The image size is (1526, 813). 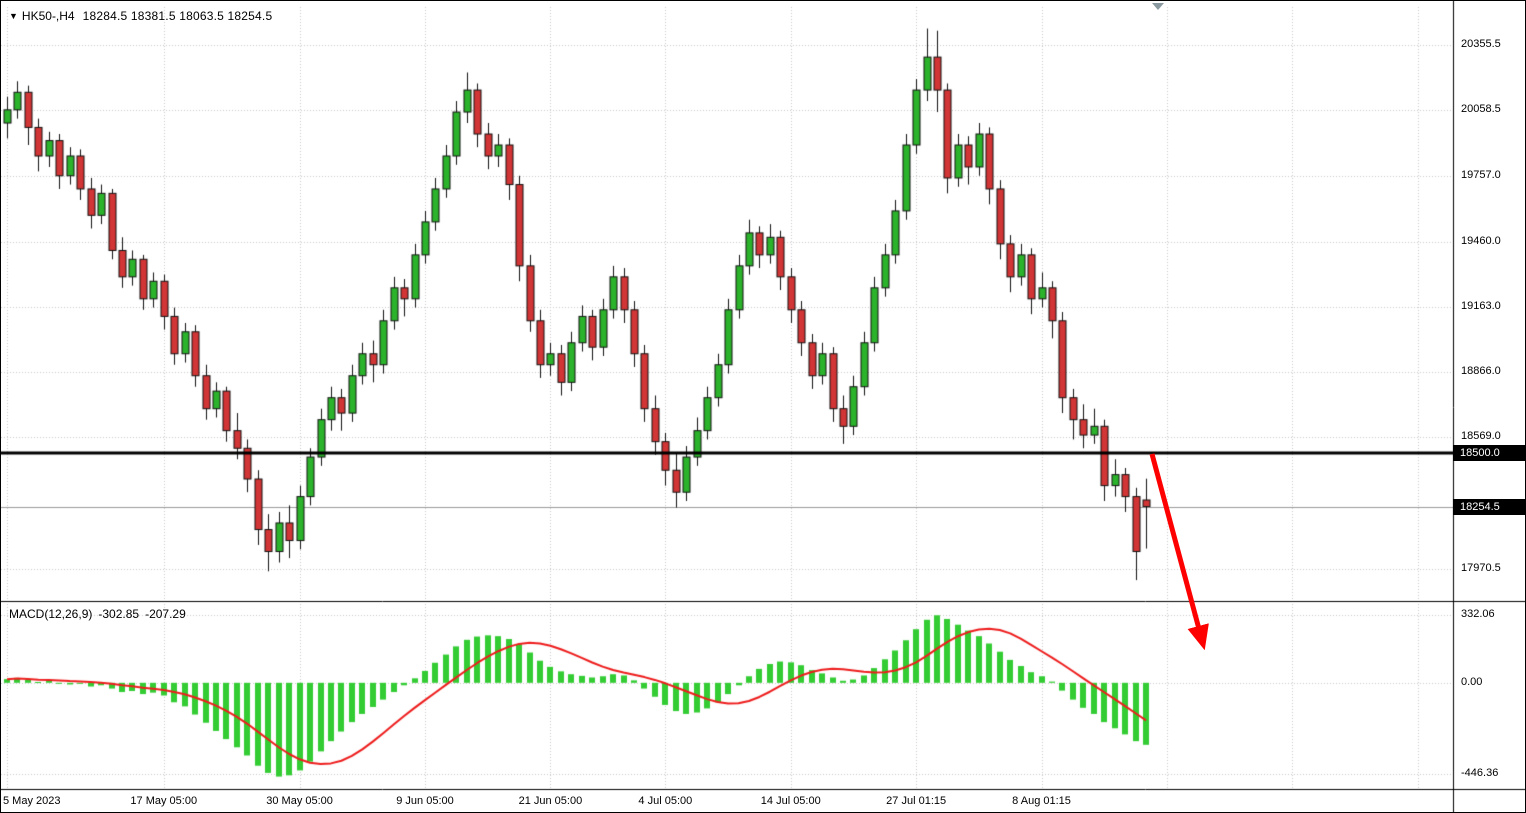 I want to click on time-axis-label: 21 Jun 05:00, so click(x=550, y=801).